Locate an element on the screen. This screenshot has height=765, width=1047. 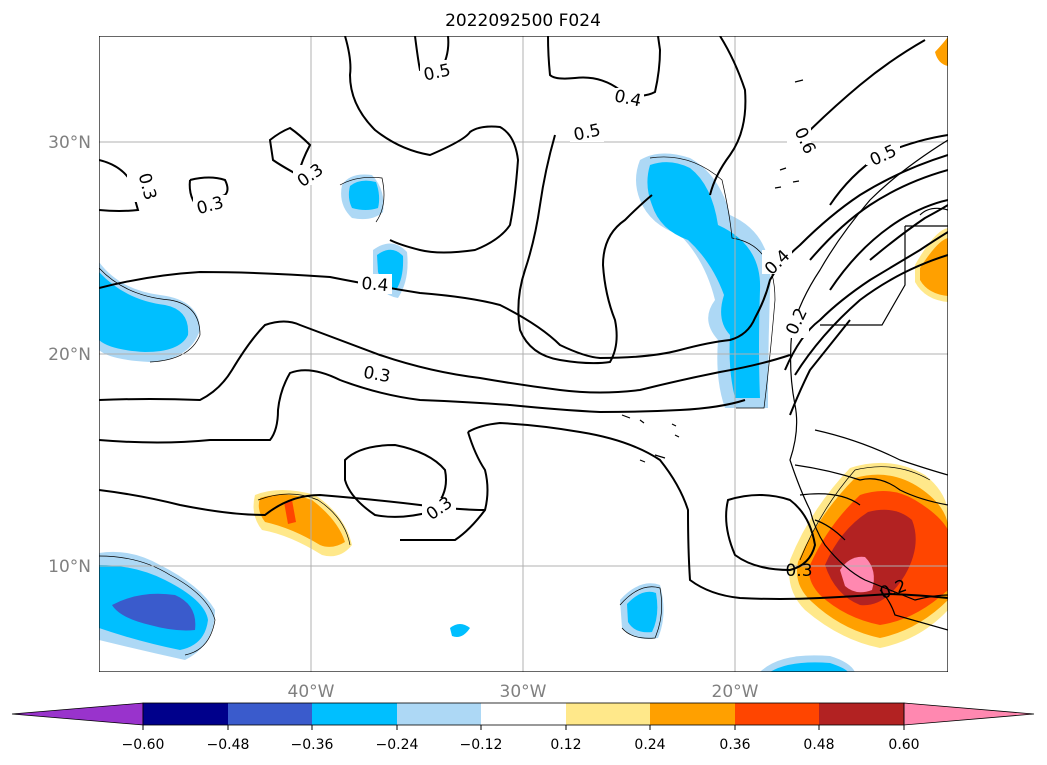
lon-label-40w: 40°W is located at coordinates (311, 692).